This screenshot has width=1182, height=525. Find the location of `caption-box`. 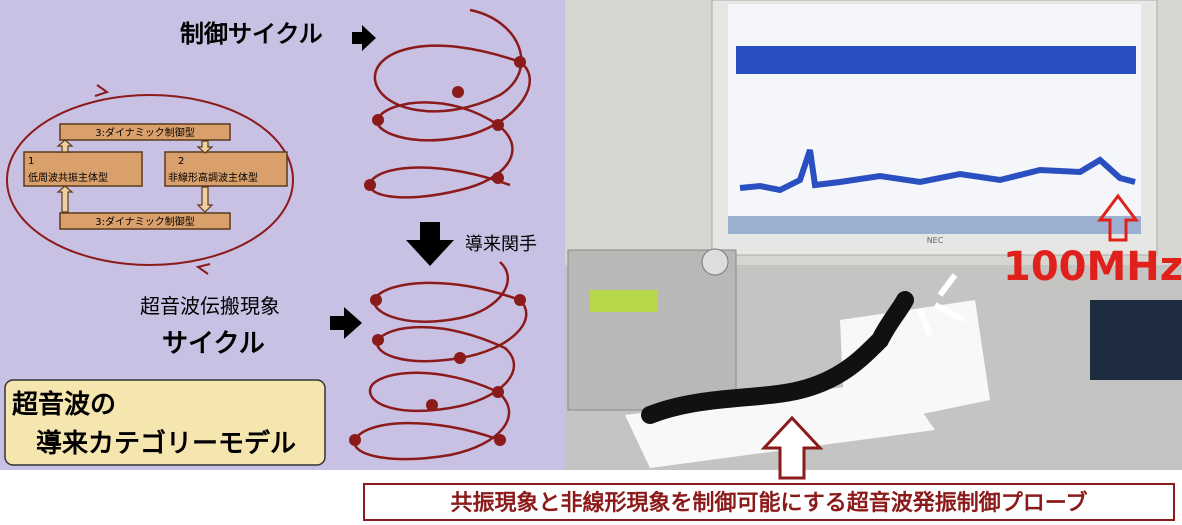

caption-box is located at coordinates (769, 502).